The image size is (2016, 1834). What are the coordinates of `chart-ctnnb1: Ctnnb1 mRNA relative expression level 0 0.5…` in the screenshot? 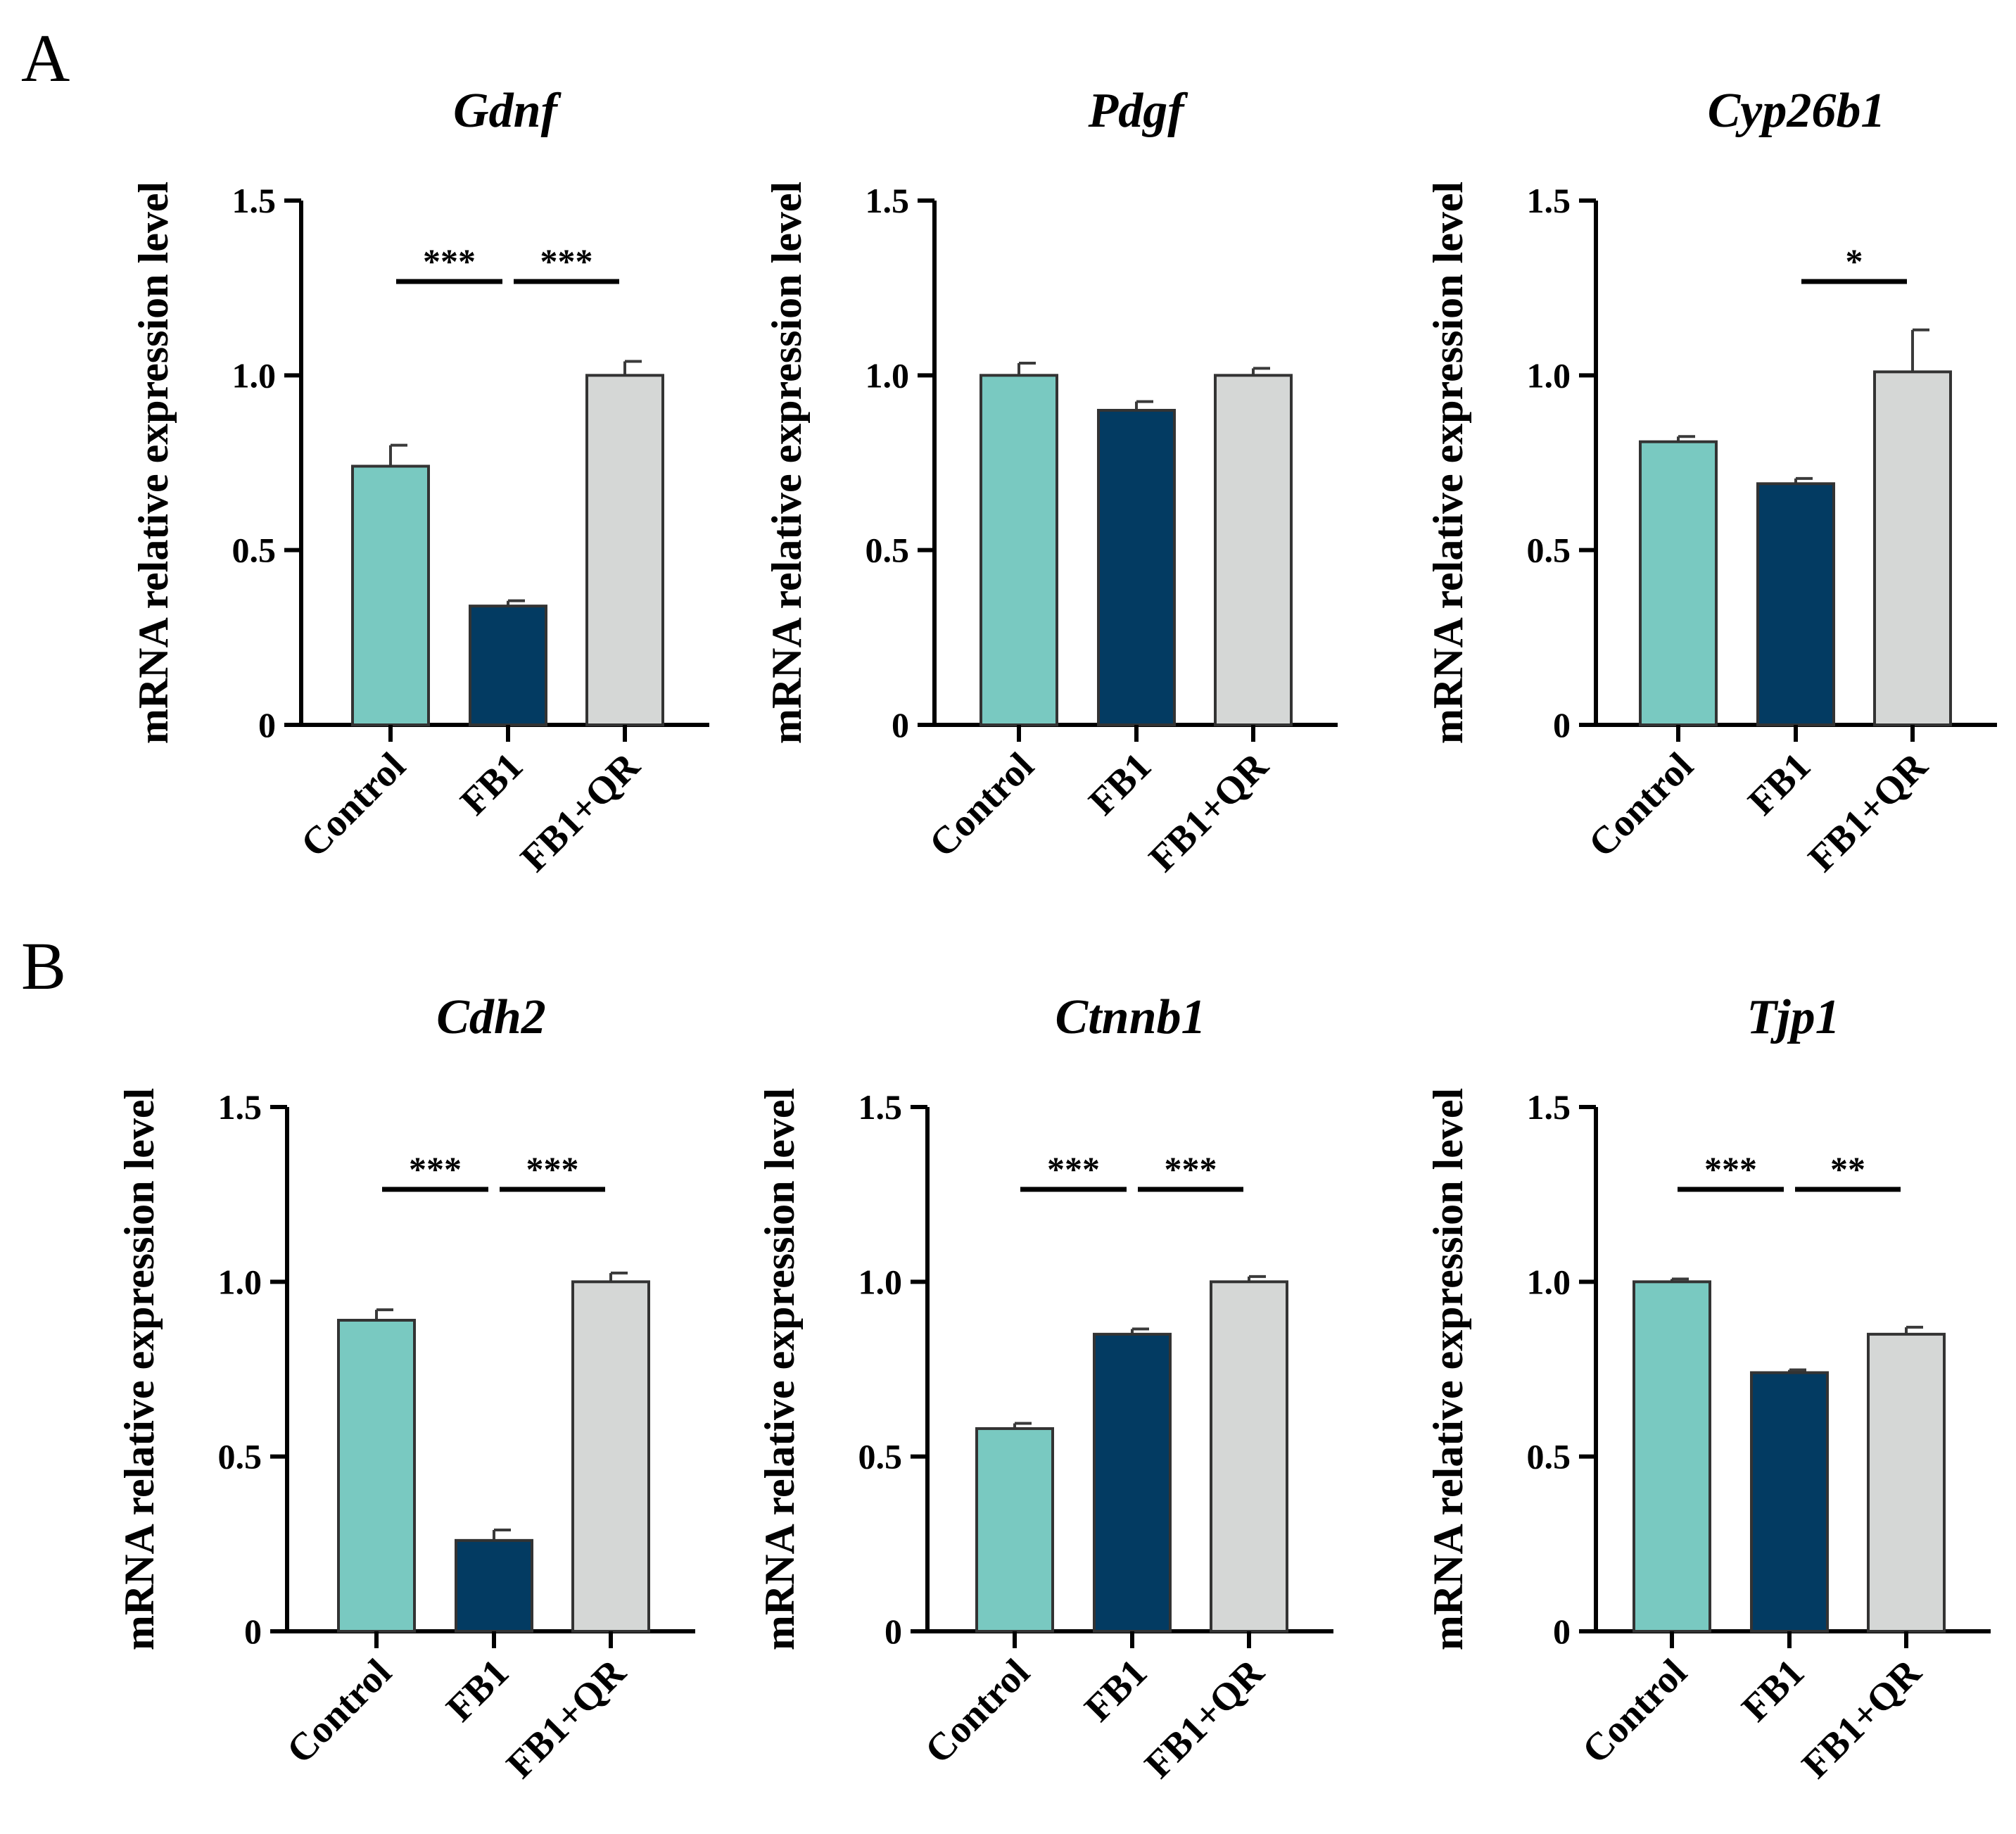 It's located at (1044, 1388).